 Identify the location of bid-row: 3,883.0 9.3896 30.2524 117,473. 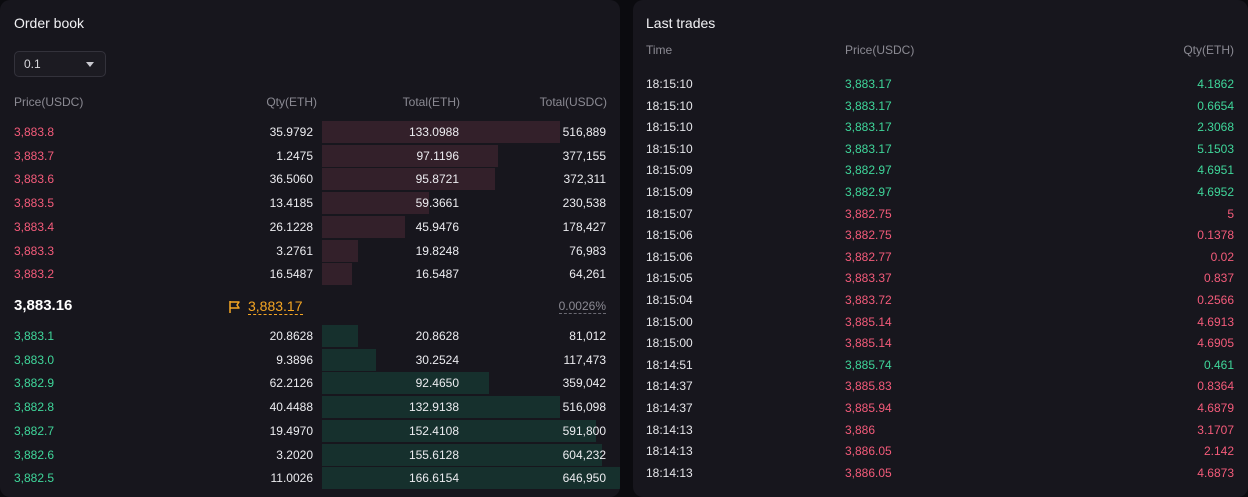
(310, 359).